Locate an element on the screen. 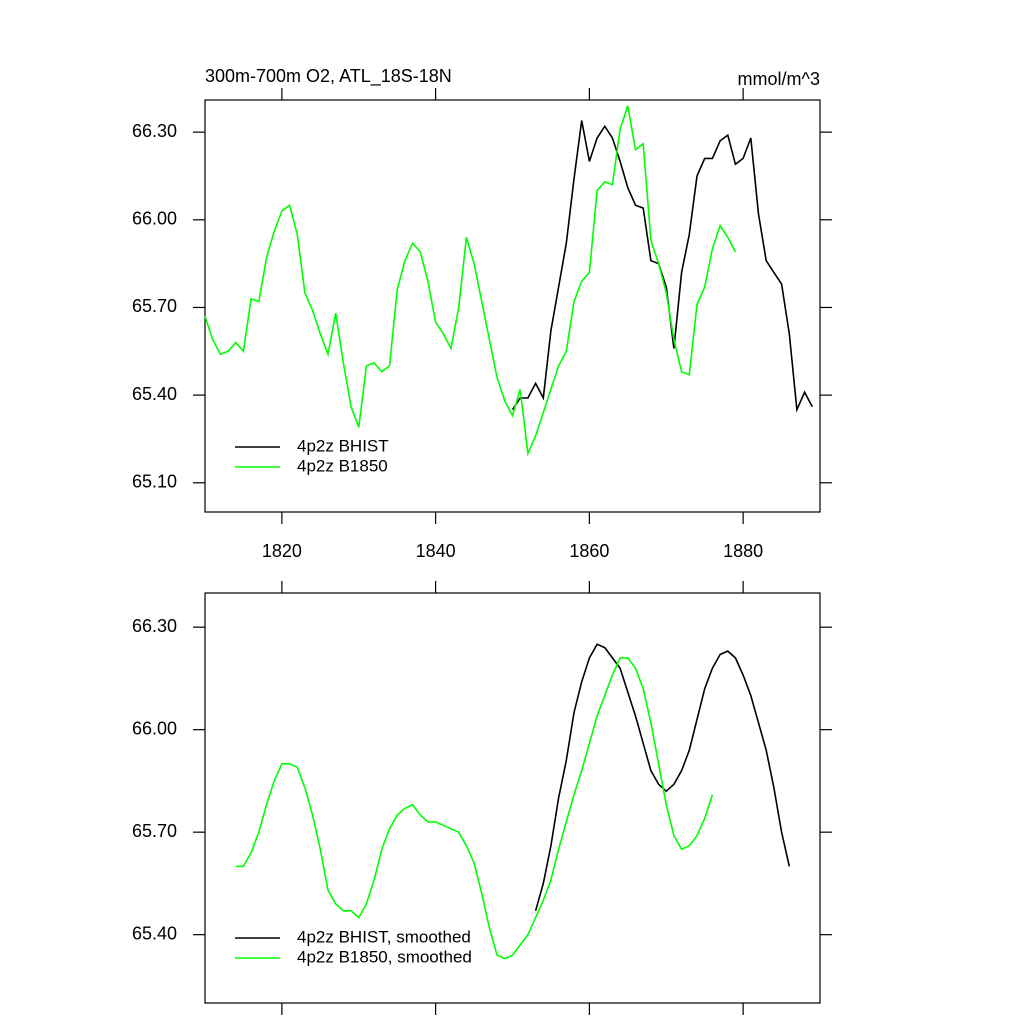 The image size is (1024, 1024). y-tick-label: 65.10 is located at coordinates (154, 482).